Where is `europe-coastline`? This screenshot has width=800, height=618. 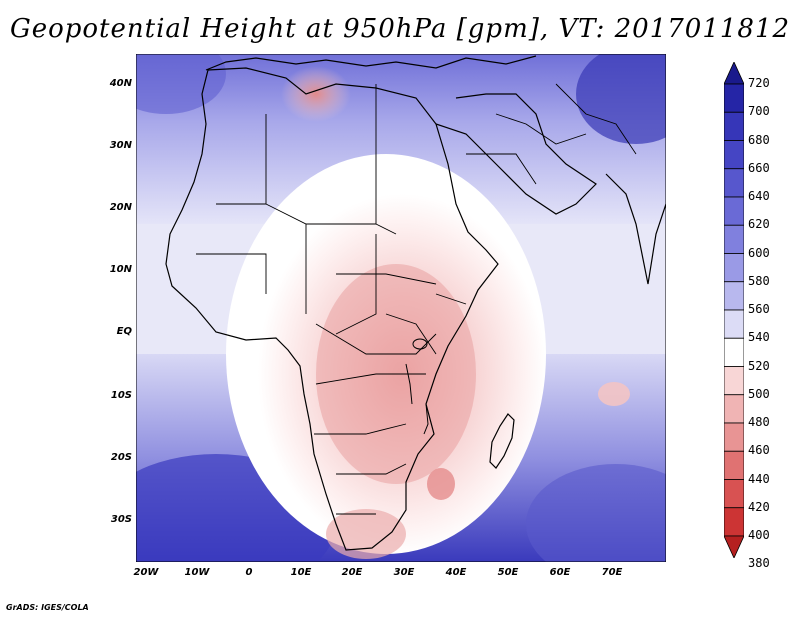
europe-coastline is located at coordinates (371, 63).